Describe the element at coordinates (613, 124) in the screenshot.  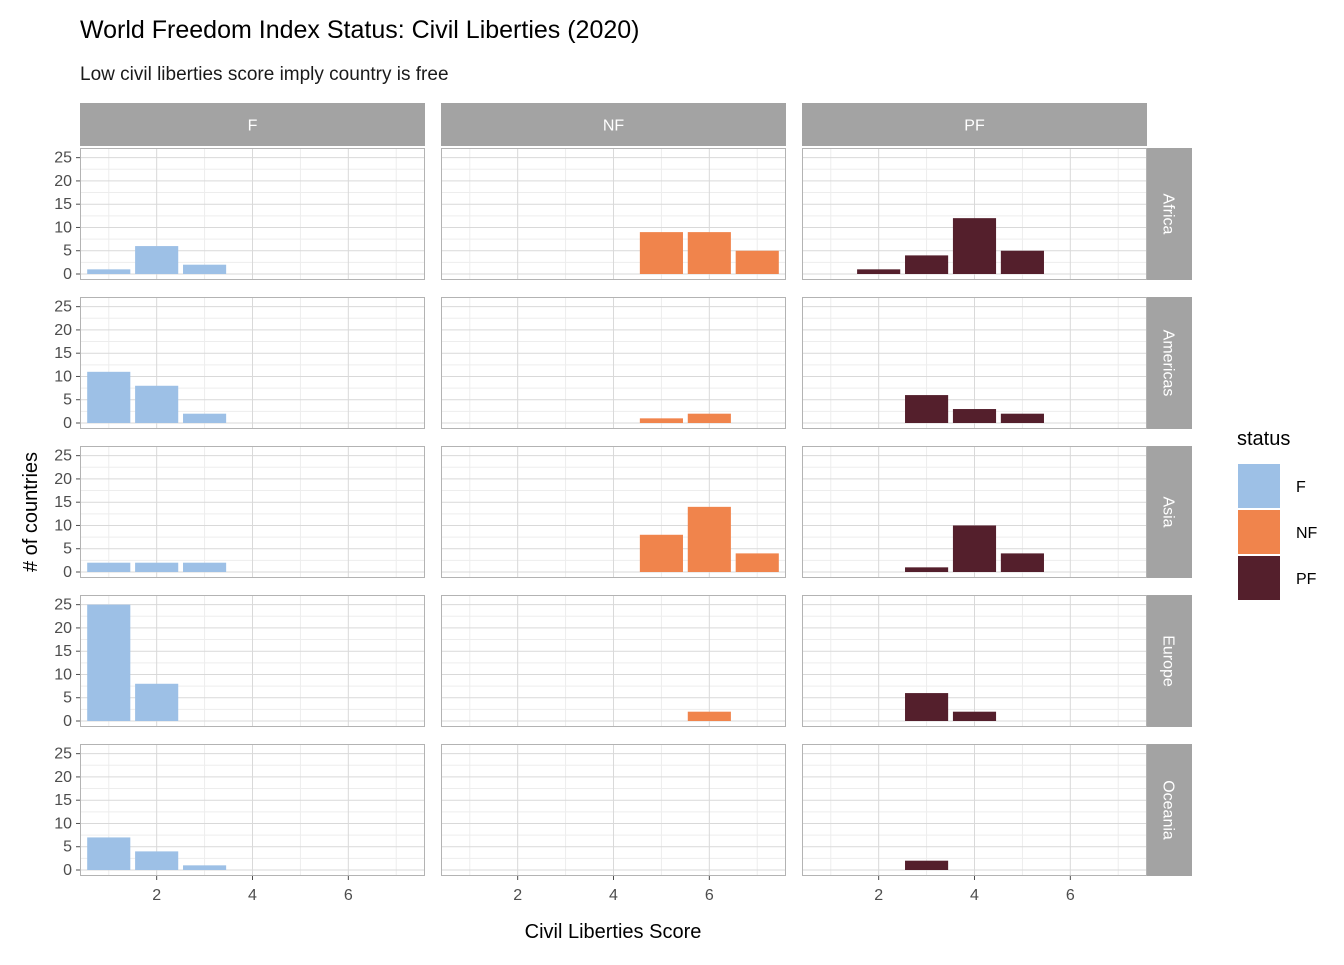
I see `facet-strip-nf` at that location.